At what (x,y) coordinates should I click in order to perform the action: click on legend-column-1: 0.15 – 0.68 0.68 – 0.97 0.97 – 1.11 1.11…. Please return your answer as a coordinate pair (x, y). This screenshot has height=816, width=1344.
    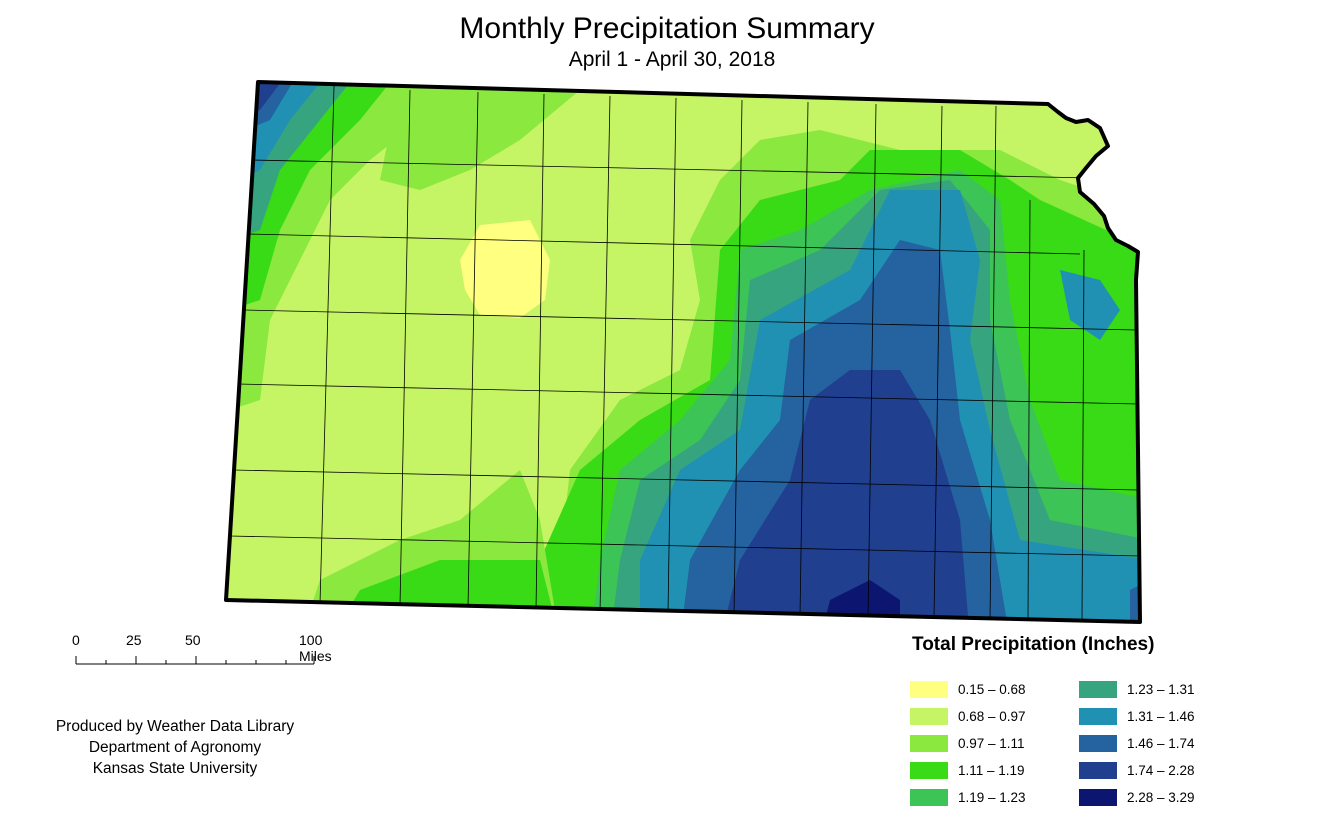
    Looking at the image, I should click on (968, 743).